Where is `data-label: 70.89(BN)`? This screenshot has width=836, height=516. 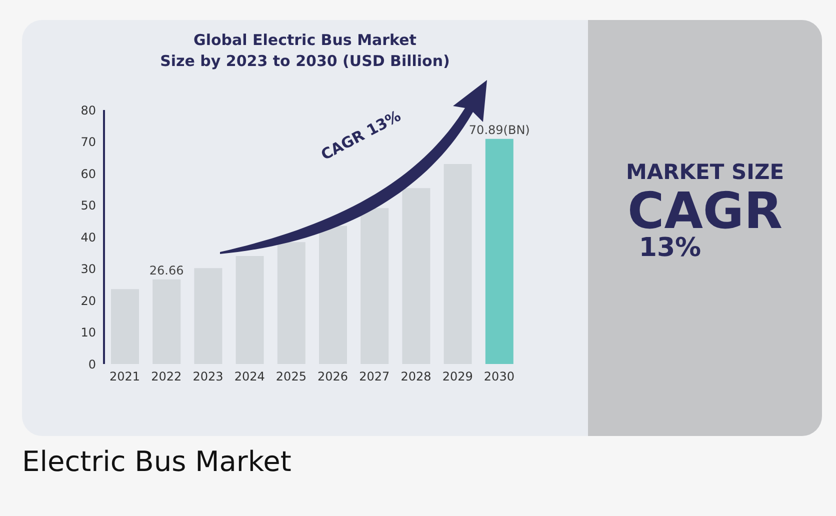
data-label: 70.89(BN) is located at coordinates (499, 129).